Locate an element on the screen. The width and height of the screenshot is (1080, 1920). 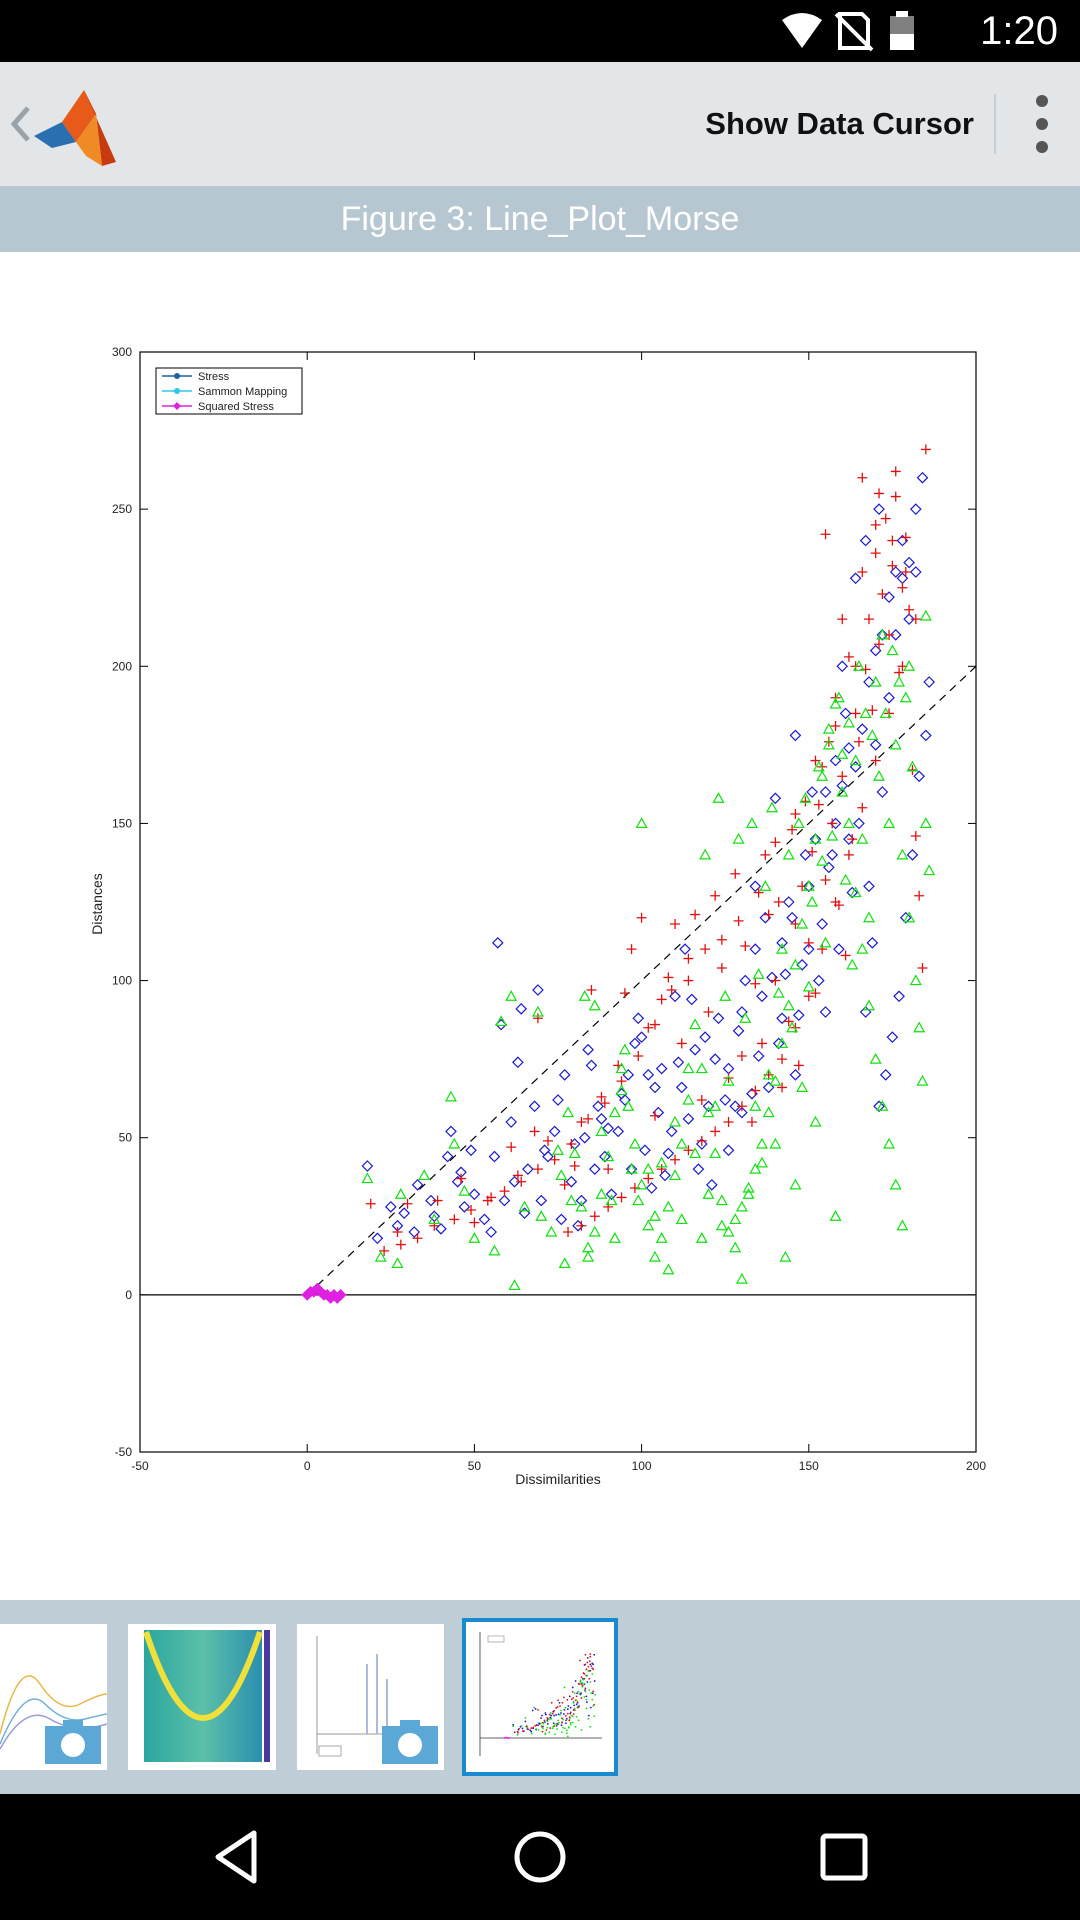
figure-title: Figure 3: Line_Plot_Morse is located at coordinates (540, 219).